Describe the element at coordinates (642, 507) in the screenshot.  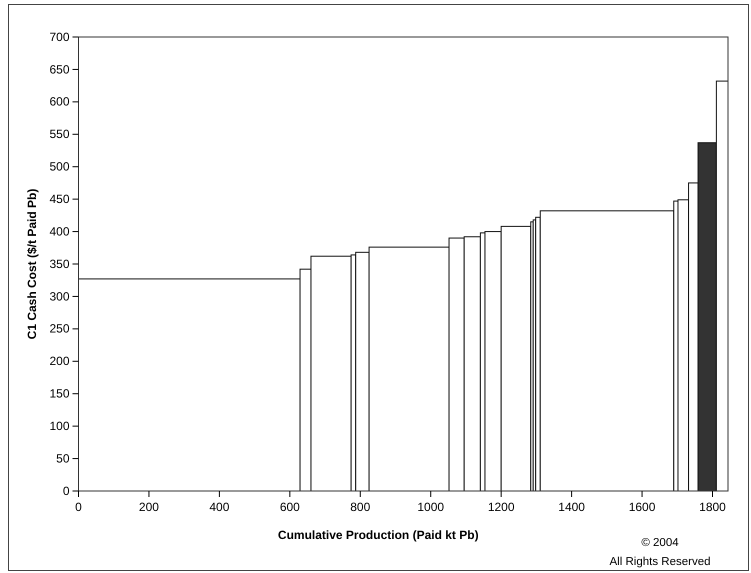
I see `x-tick-label: 1600` at that location.